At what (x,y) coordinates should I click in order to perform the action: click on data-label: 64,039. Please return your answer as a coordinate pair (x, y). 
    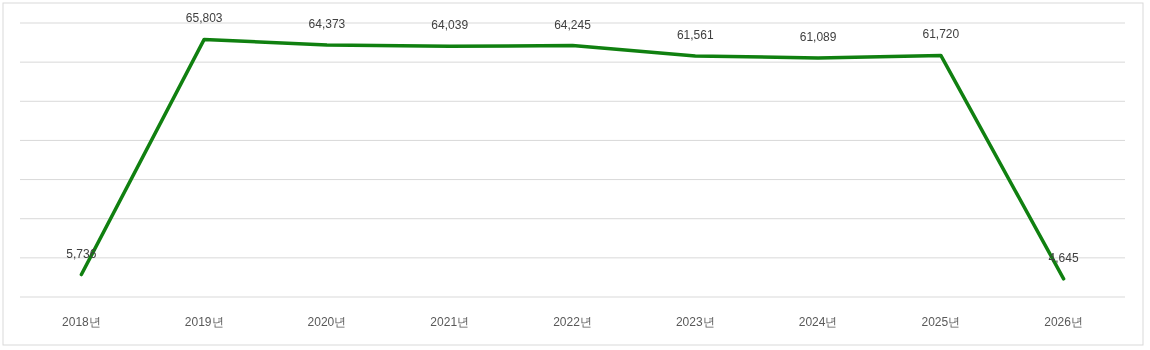
    Looking at the image, I should click on (450, 25).